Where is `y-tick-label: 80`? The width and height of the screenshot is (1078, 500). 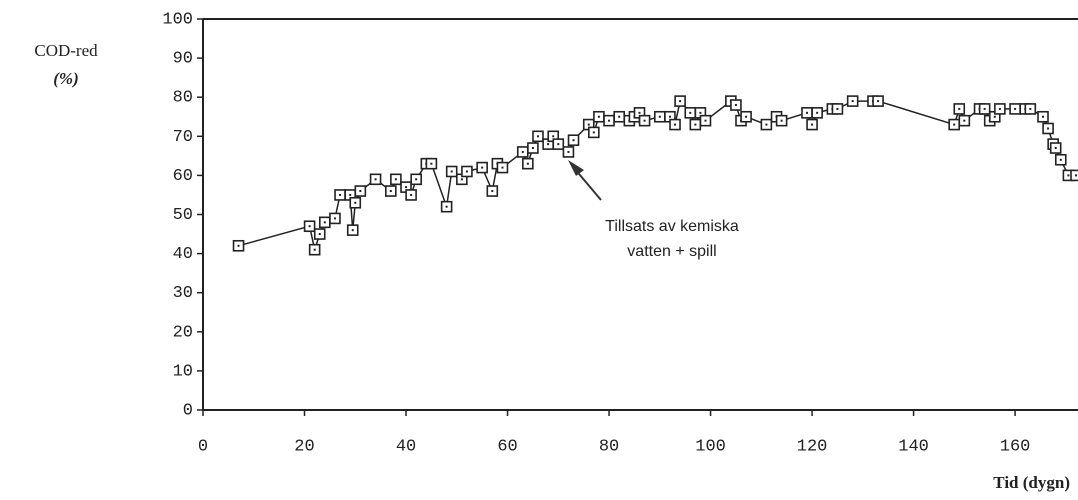 y-tick-label: 80 is located at coordinates (183, 98).